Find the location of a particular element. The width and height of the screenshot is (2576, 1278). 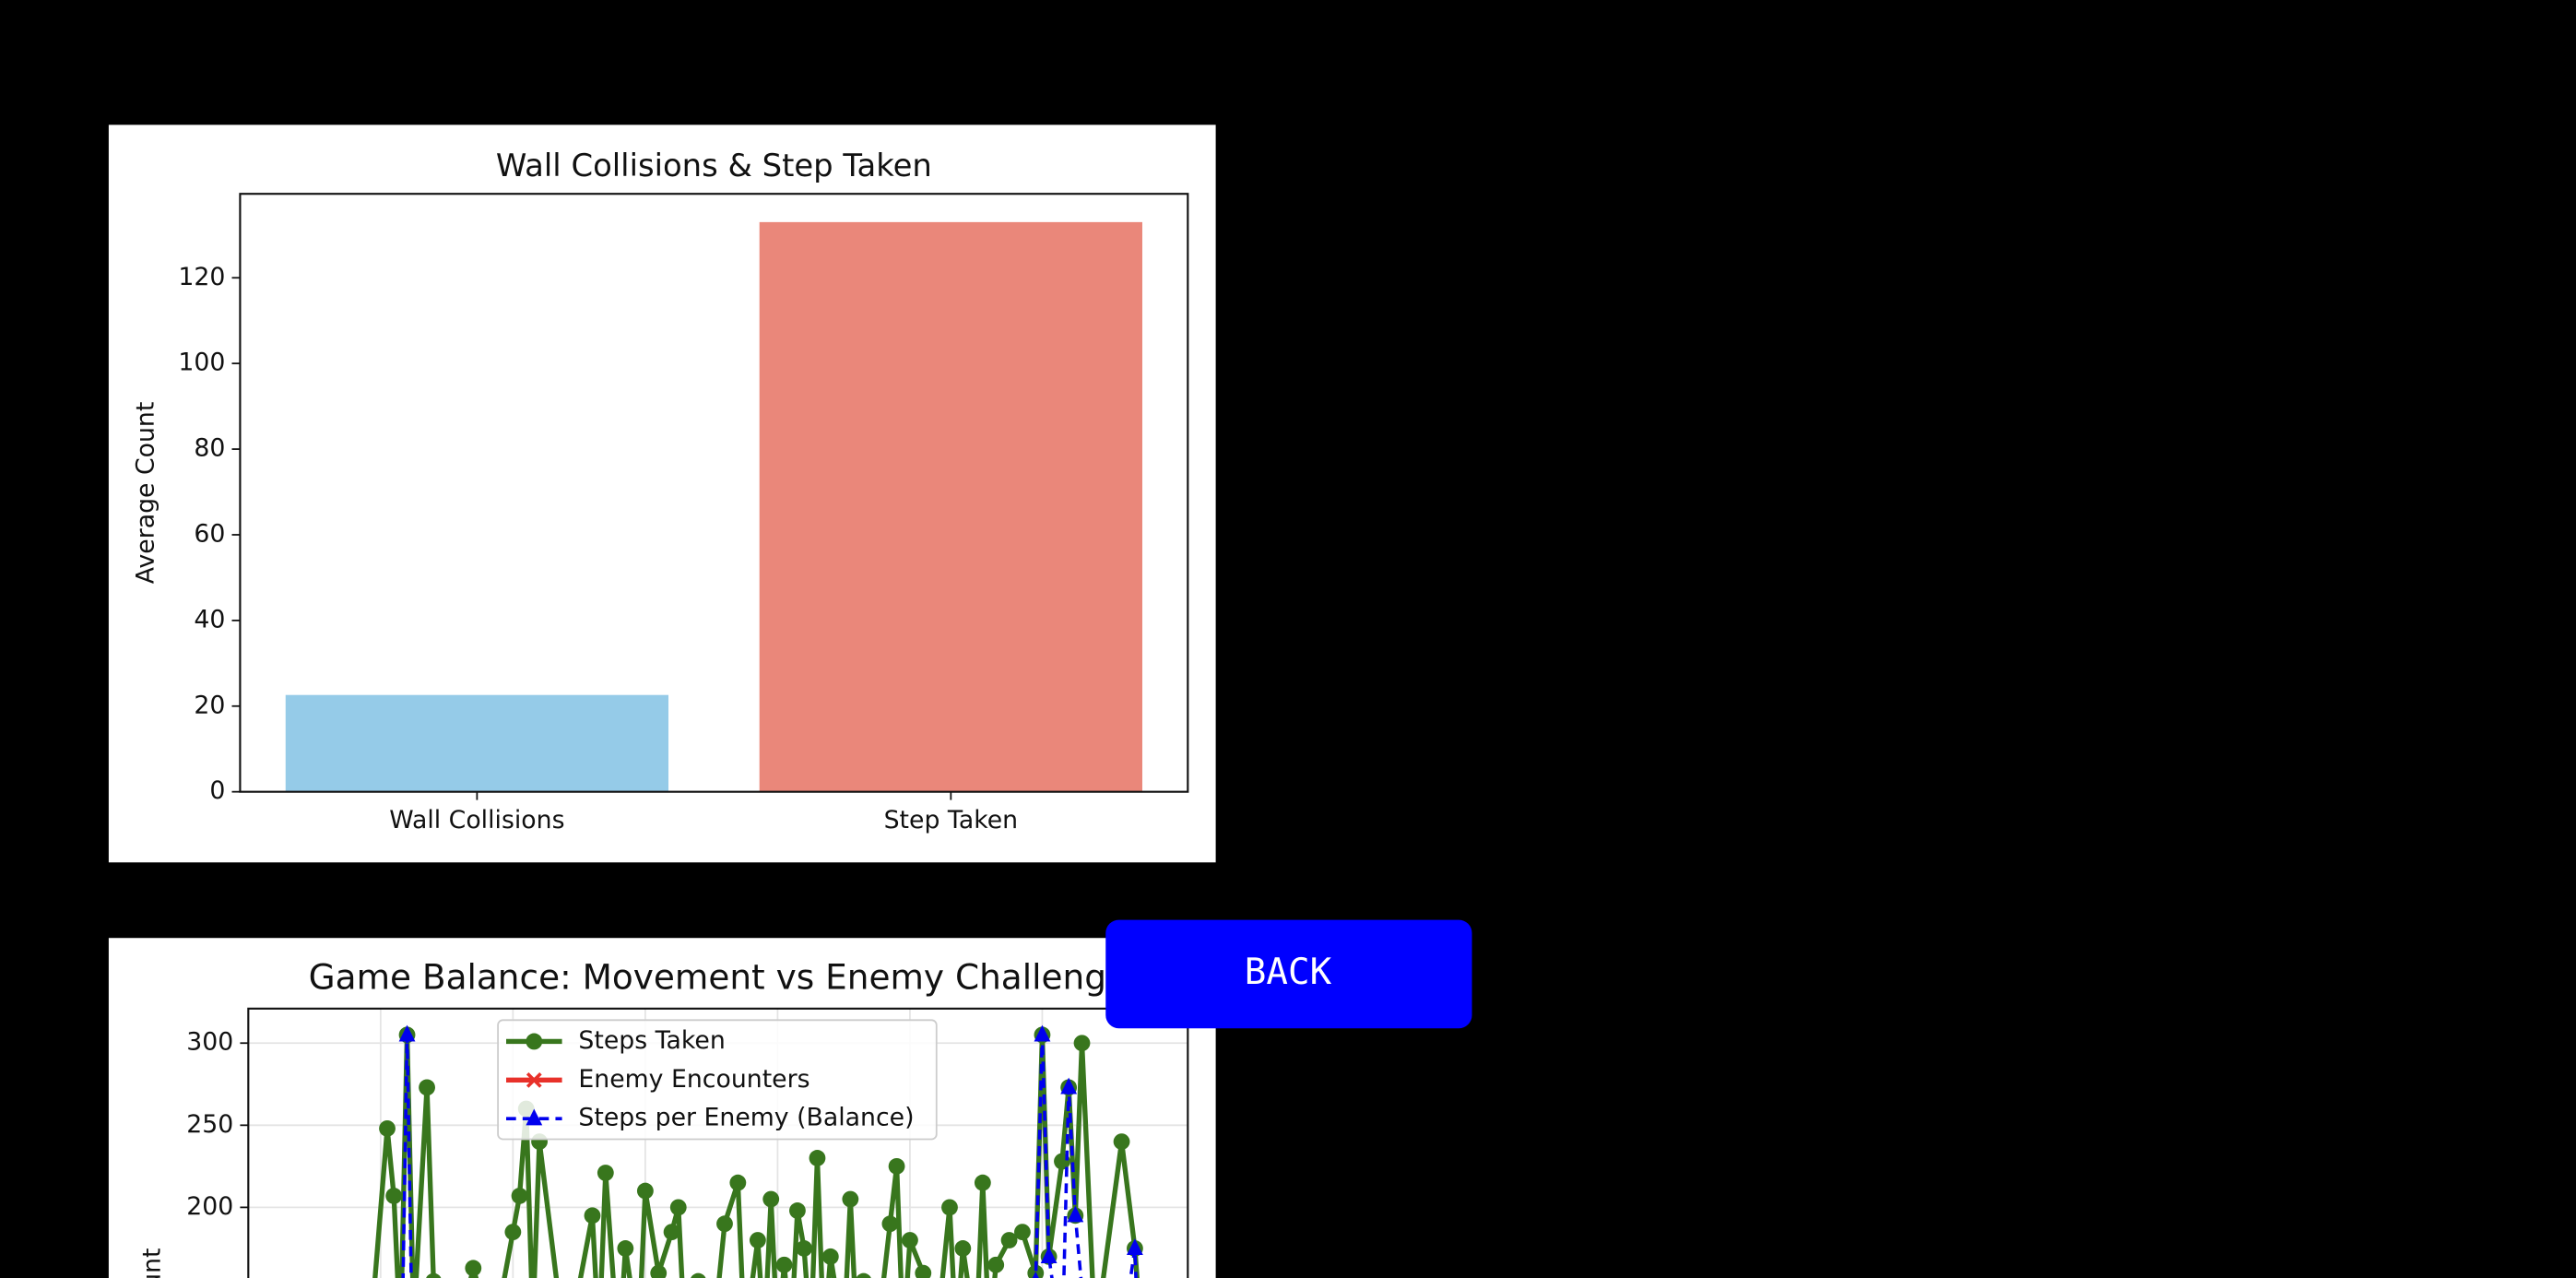

y-axis-label: Count is located at coordinates (151, 1263).